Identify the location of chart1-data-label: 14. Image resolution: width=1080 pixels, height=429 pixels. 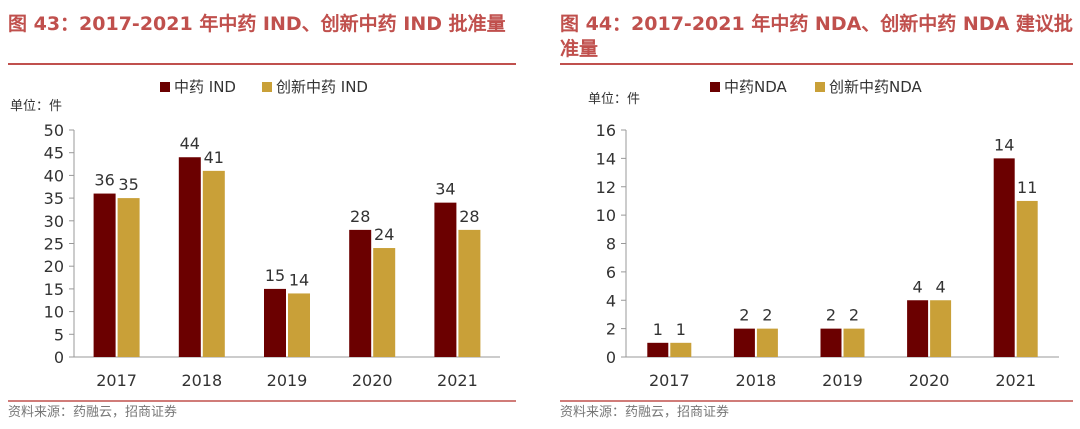
(299, 279).